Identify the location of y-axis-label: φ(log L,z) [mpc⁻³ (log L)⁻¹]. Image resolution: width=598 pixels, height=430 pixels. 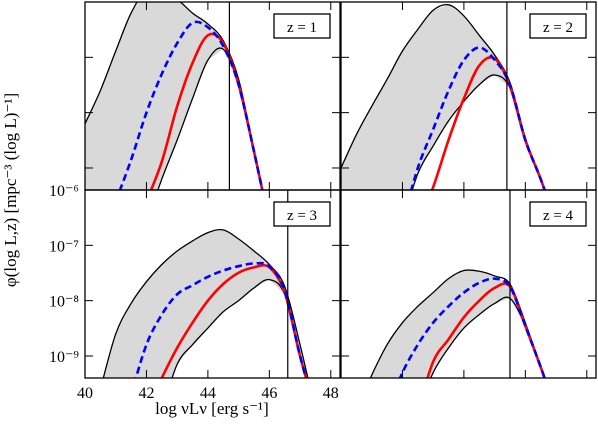
(10, 190).